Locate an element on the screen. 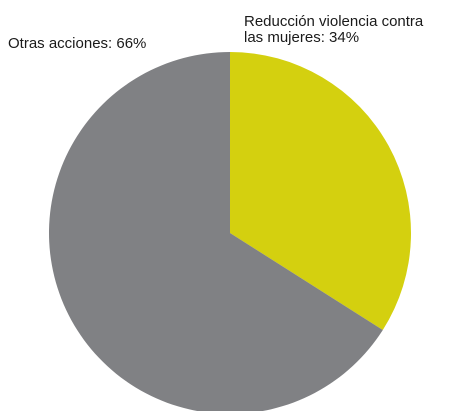  slice-label-reduccion-line-2: las mujeres: 34% is located at coordinates (301, 37).